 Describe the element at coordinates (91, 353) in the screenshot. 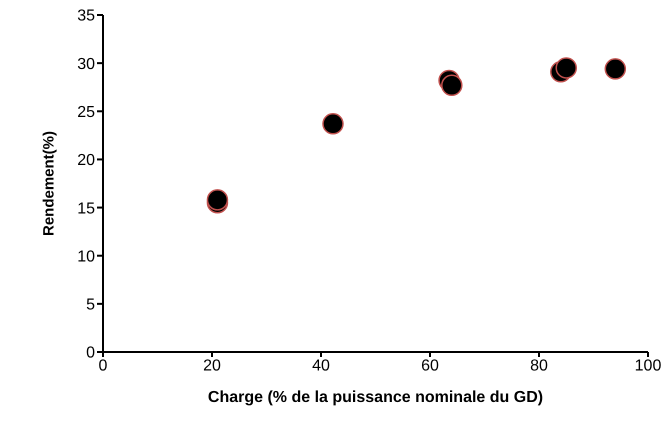

I see `y-tick-label: 0` at that location.